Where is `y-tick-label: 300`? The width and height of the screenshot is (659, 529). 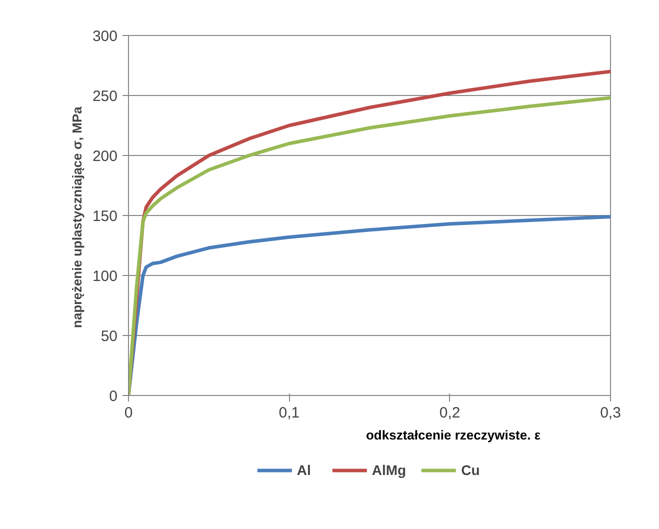 y-tick-label: 300 is located at coordinates (105, 36).